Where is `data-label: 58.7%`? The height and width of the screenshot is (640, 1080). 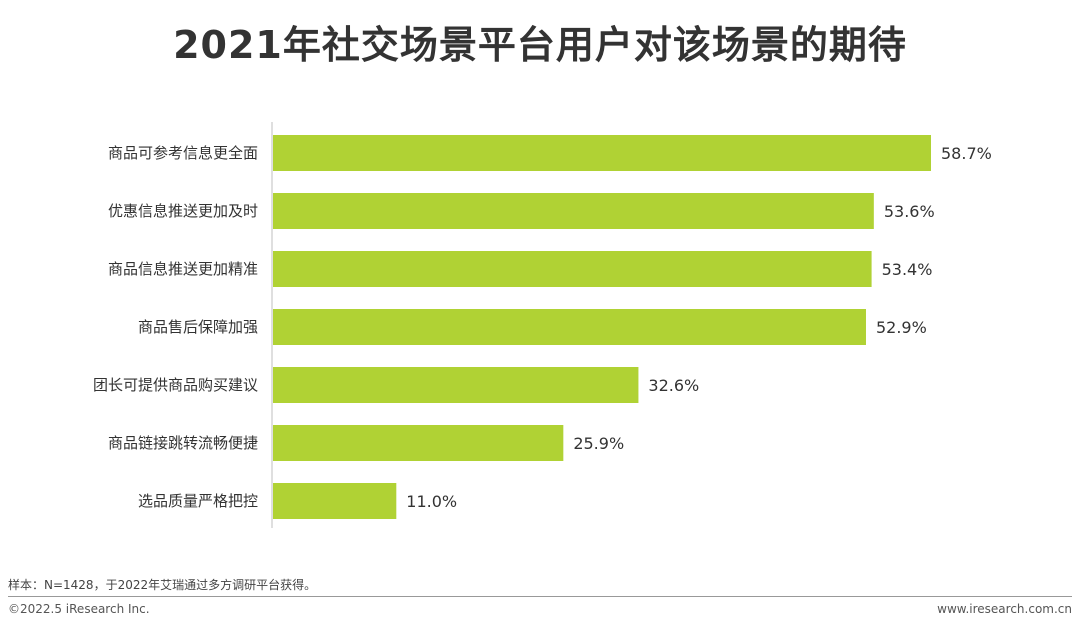 data-label: 58.7% is located at coordinates (966, 153).